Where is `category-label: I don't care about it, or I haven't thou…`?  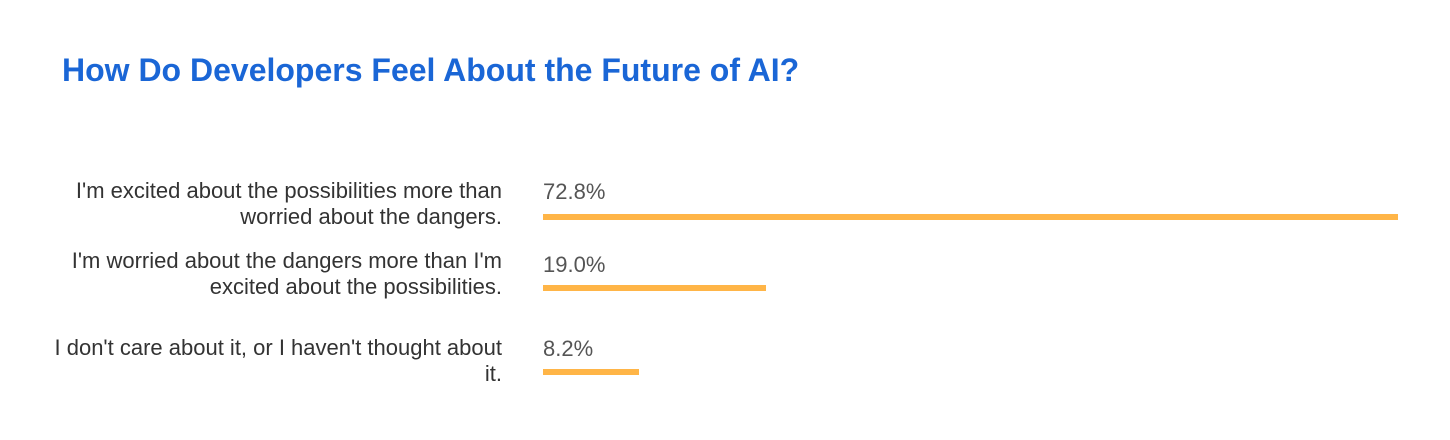
category-label: I don't care about it, or I haven't thou… is located at coordinates (278, 360).